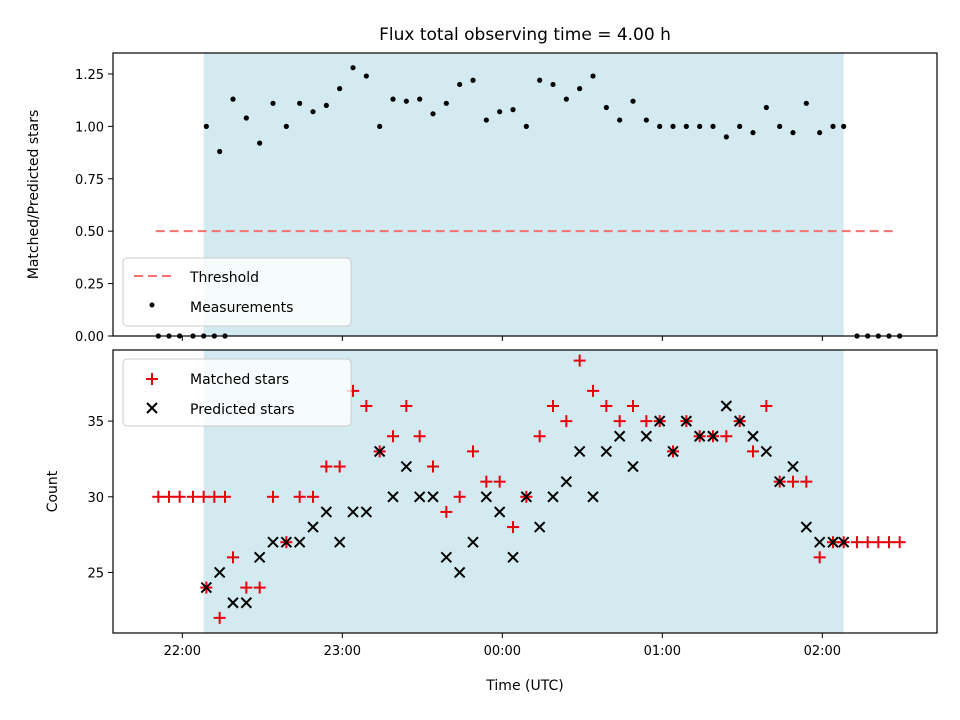 This screenshot has width=960, height=720. What do you see at coordinates (53, 491) in the screenshot?
I see `bottom-y-axis-label: Count` at bounding box center [53, 491].